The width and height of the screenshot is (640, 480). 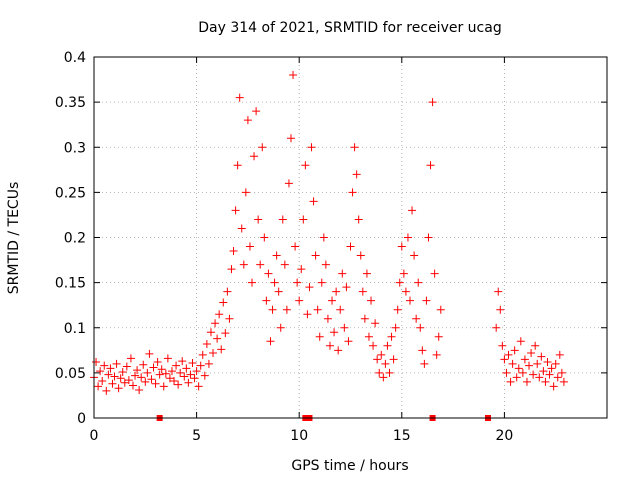 I want to click on y-tick-label: 0.4, so click(x=75, y=58).